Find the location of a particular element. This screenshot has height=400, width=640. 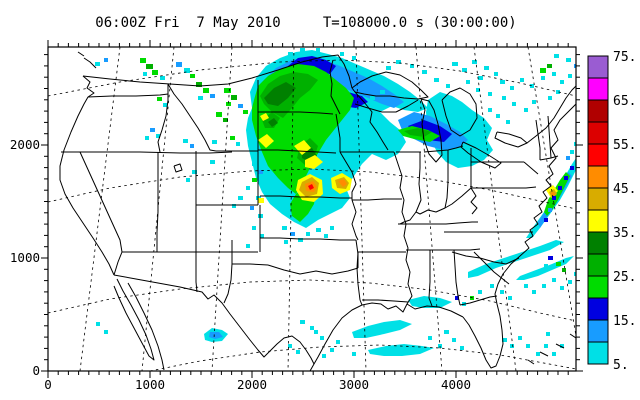

outline-mi-south is located at coordinates (443, 149).